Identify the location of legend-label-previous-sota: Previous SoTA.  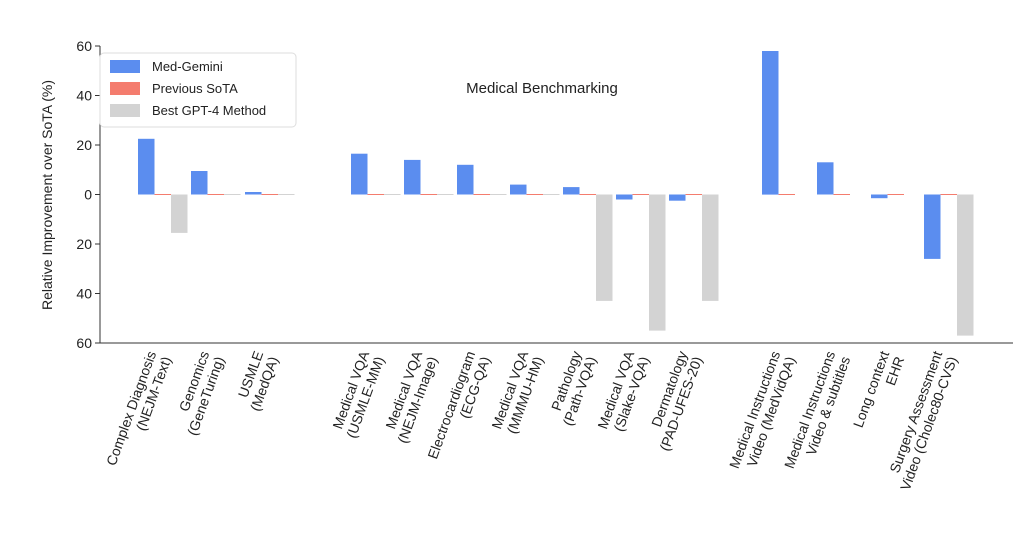
(195, 88).